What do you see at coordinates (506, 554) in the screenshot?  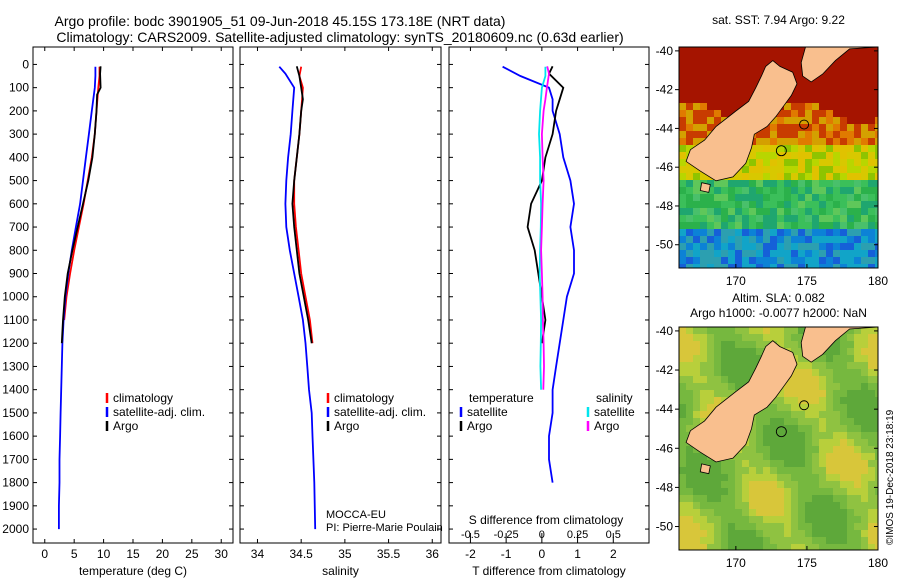 I see `x-tick-label: -1` at bounding box center [506, 554].